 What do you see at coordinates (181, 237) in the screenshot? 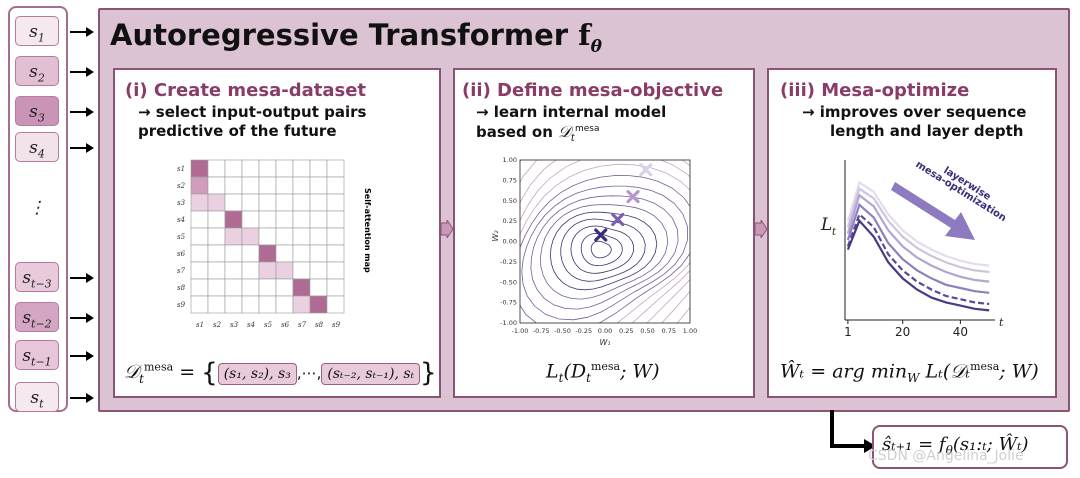
I see `heatmap-row-label: s5` at bounding box center [181, 237].